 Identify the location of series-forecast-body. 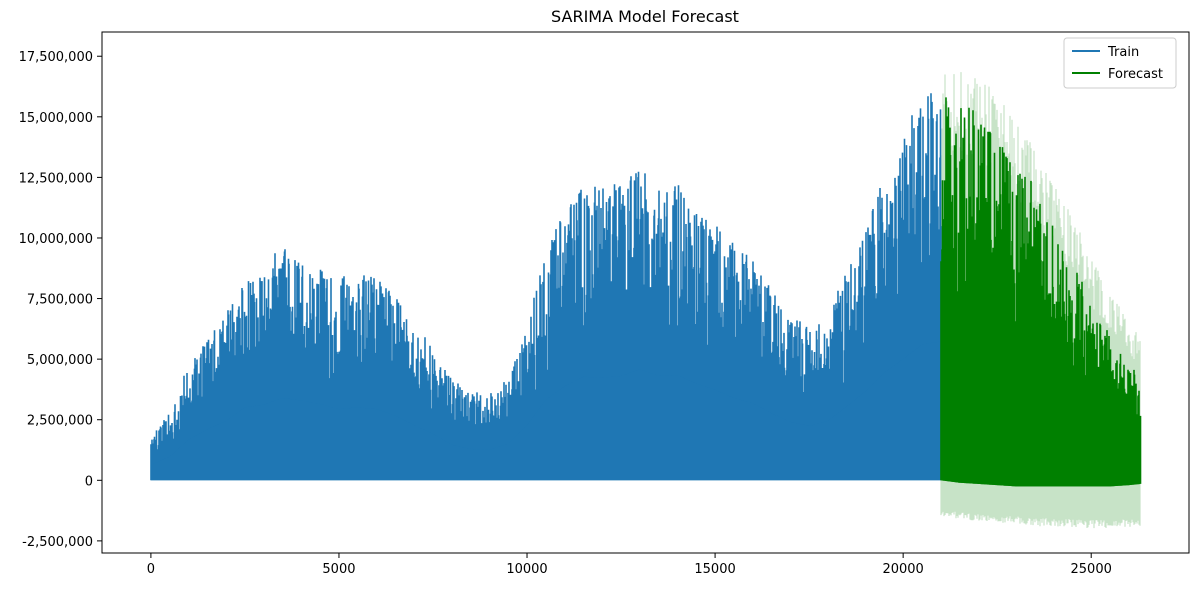
(1040, 416).